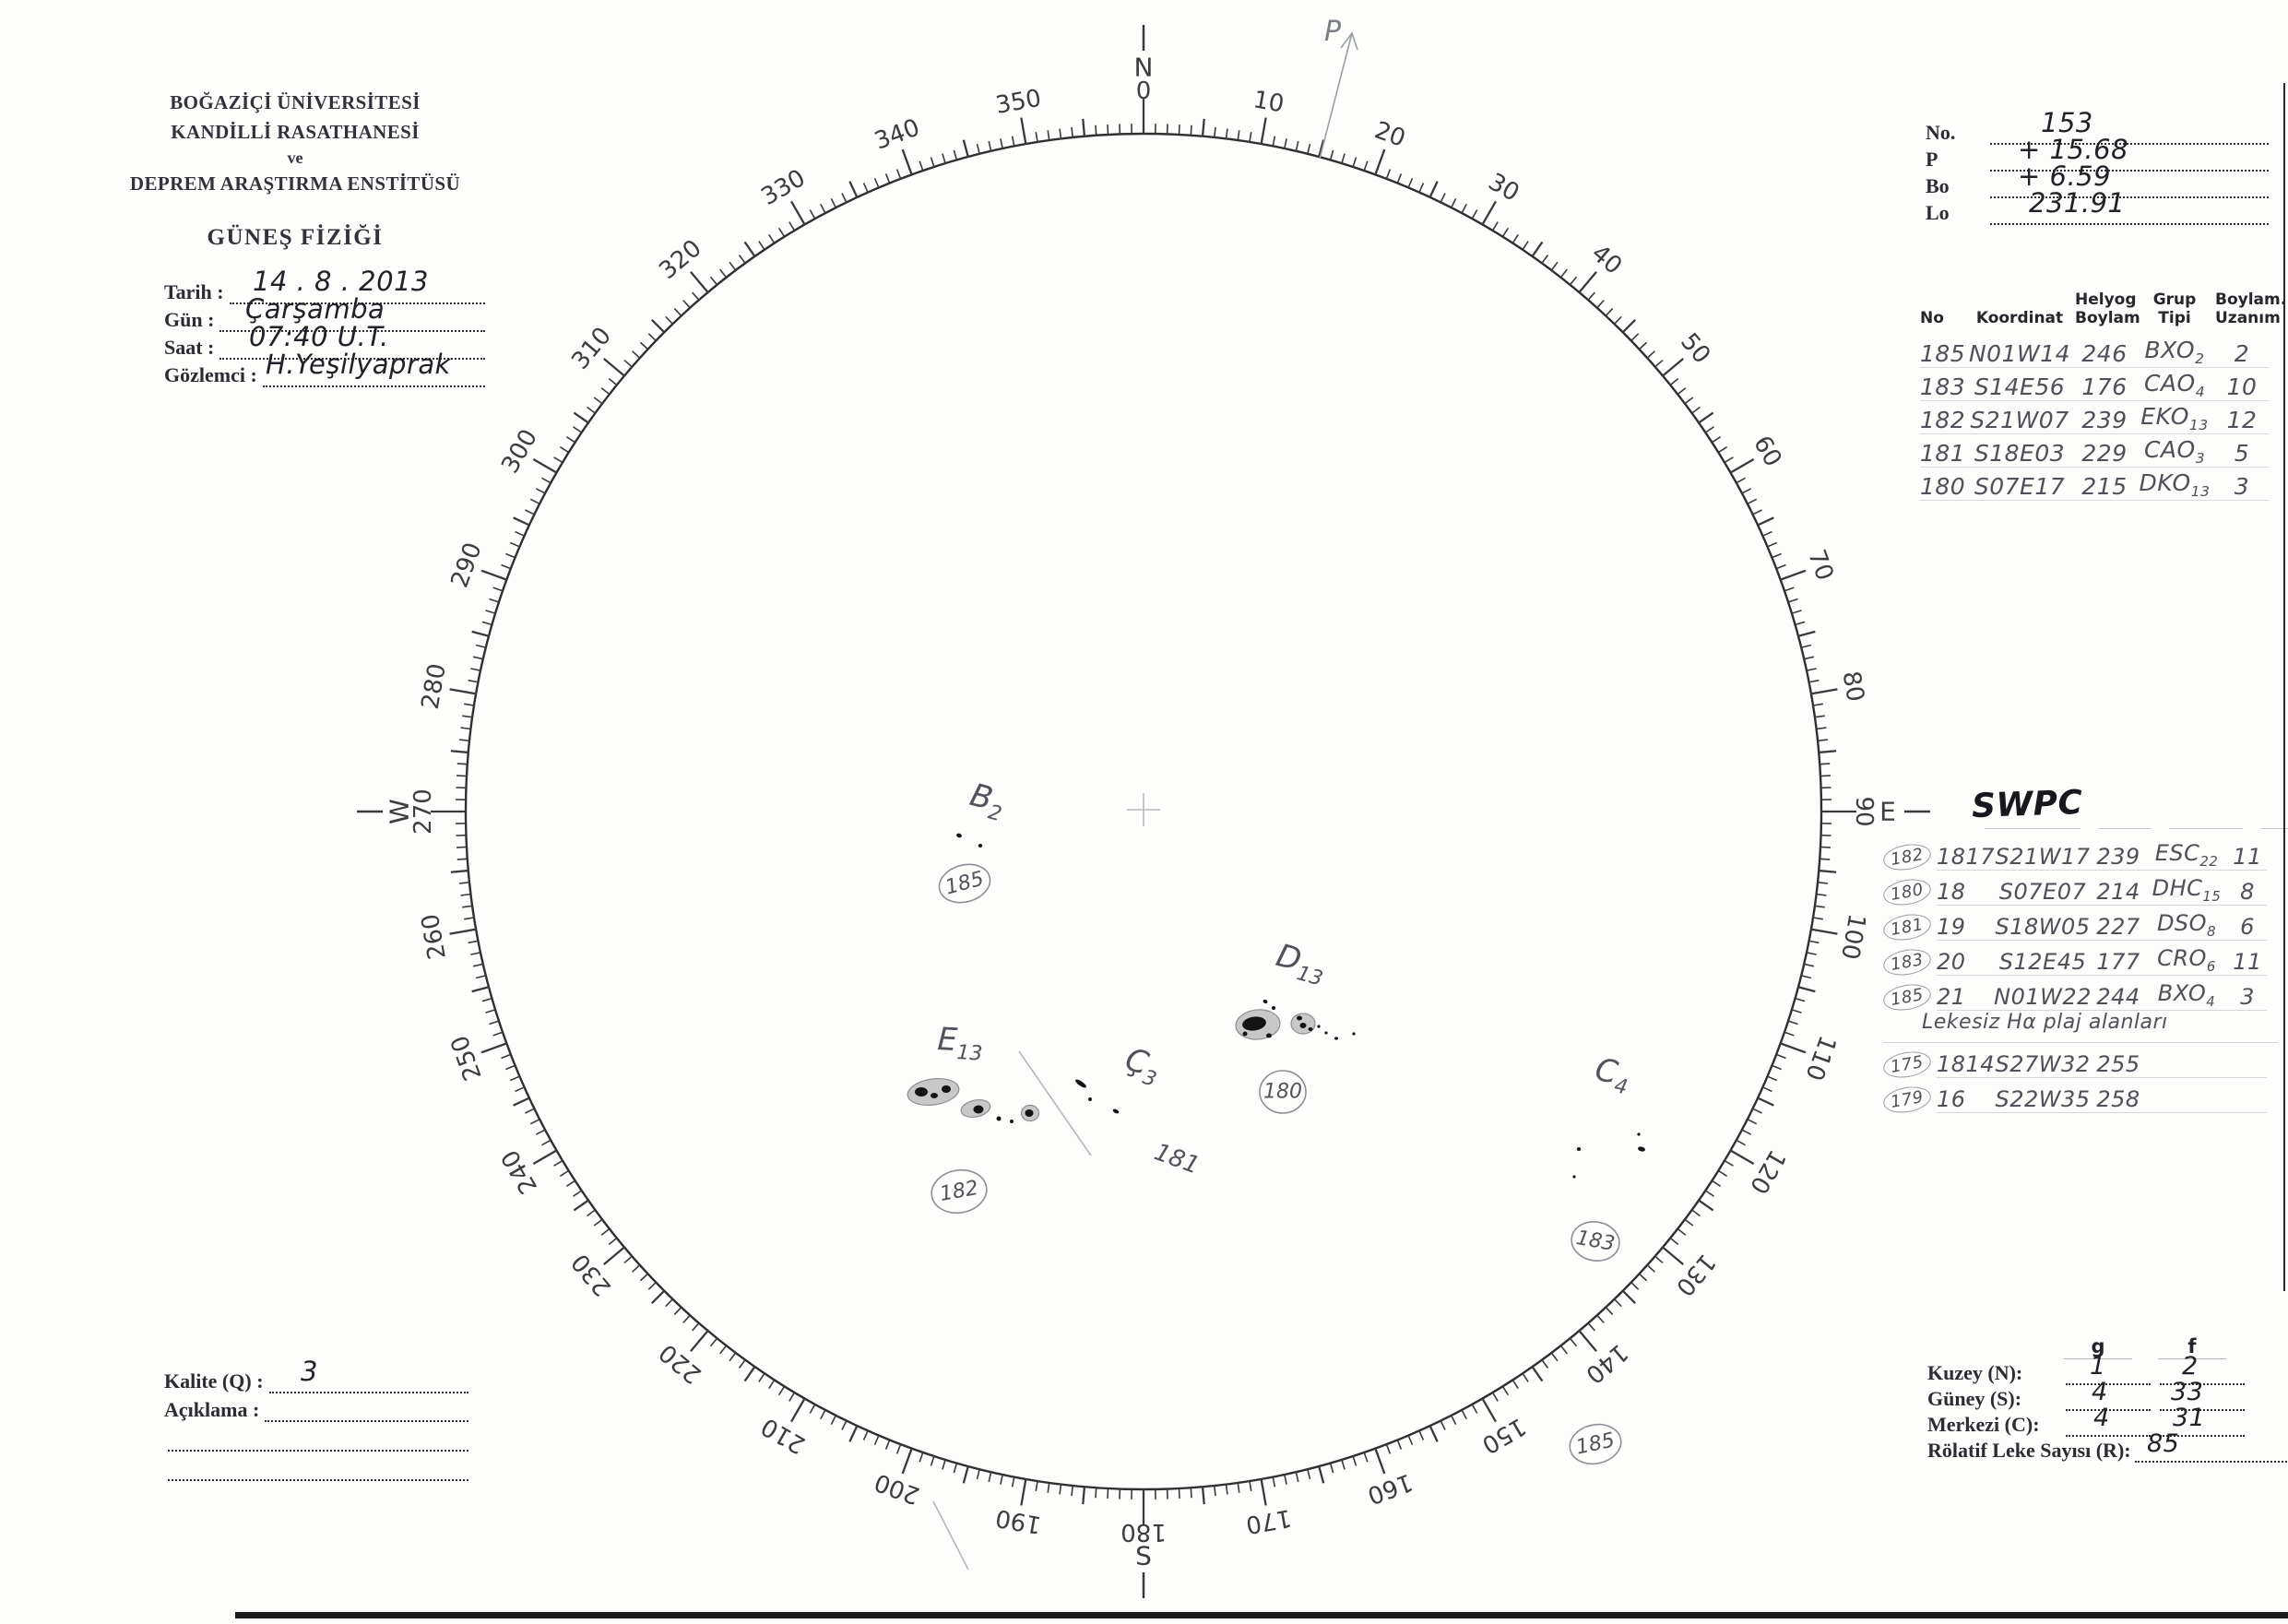 The width and height of the screenshot is (2288, 1624). Describe the element at coordinates (1909, 857) in the screenshot. I see `badge-cell: 182` at that location.